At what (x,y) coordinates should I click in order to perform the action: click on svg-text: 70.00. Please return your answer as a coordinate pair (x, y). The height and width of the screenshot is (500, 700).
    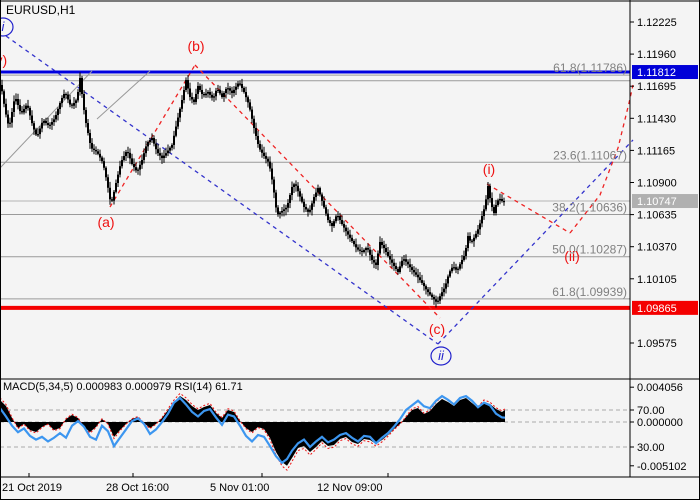
    Looking at the image, I should click on (651, 411).